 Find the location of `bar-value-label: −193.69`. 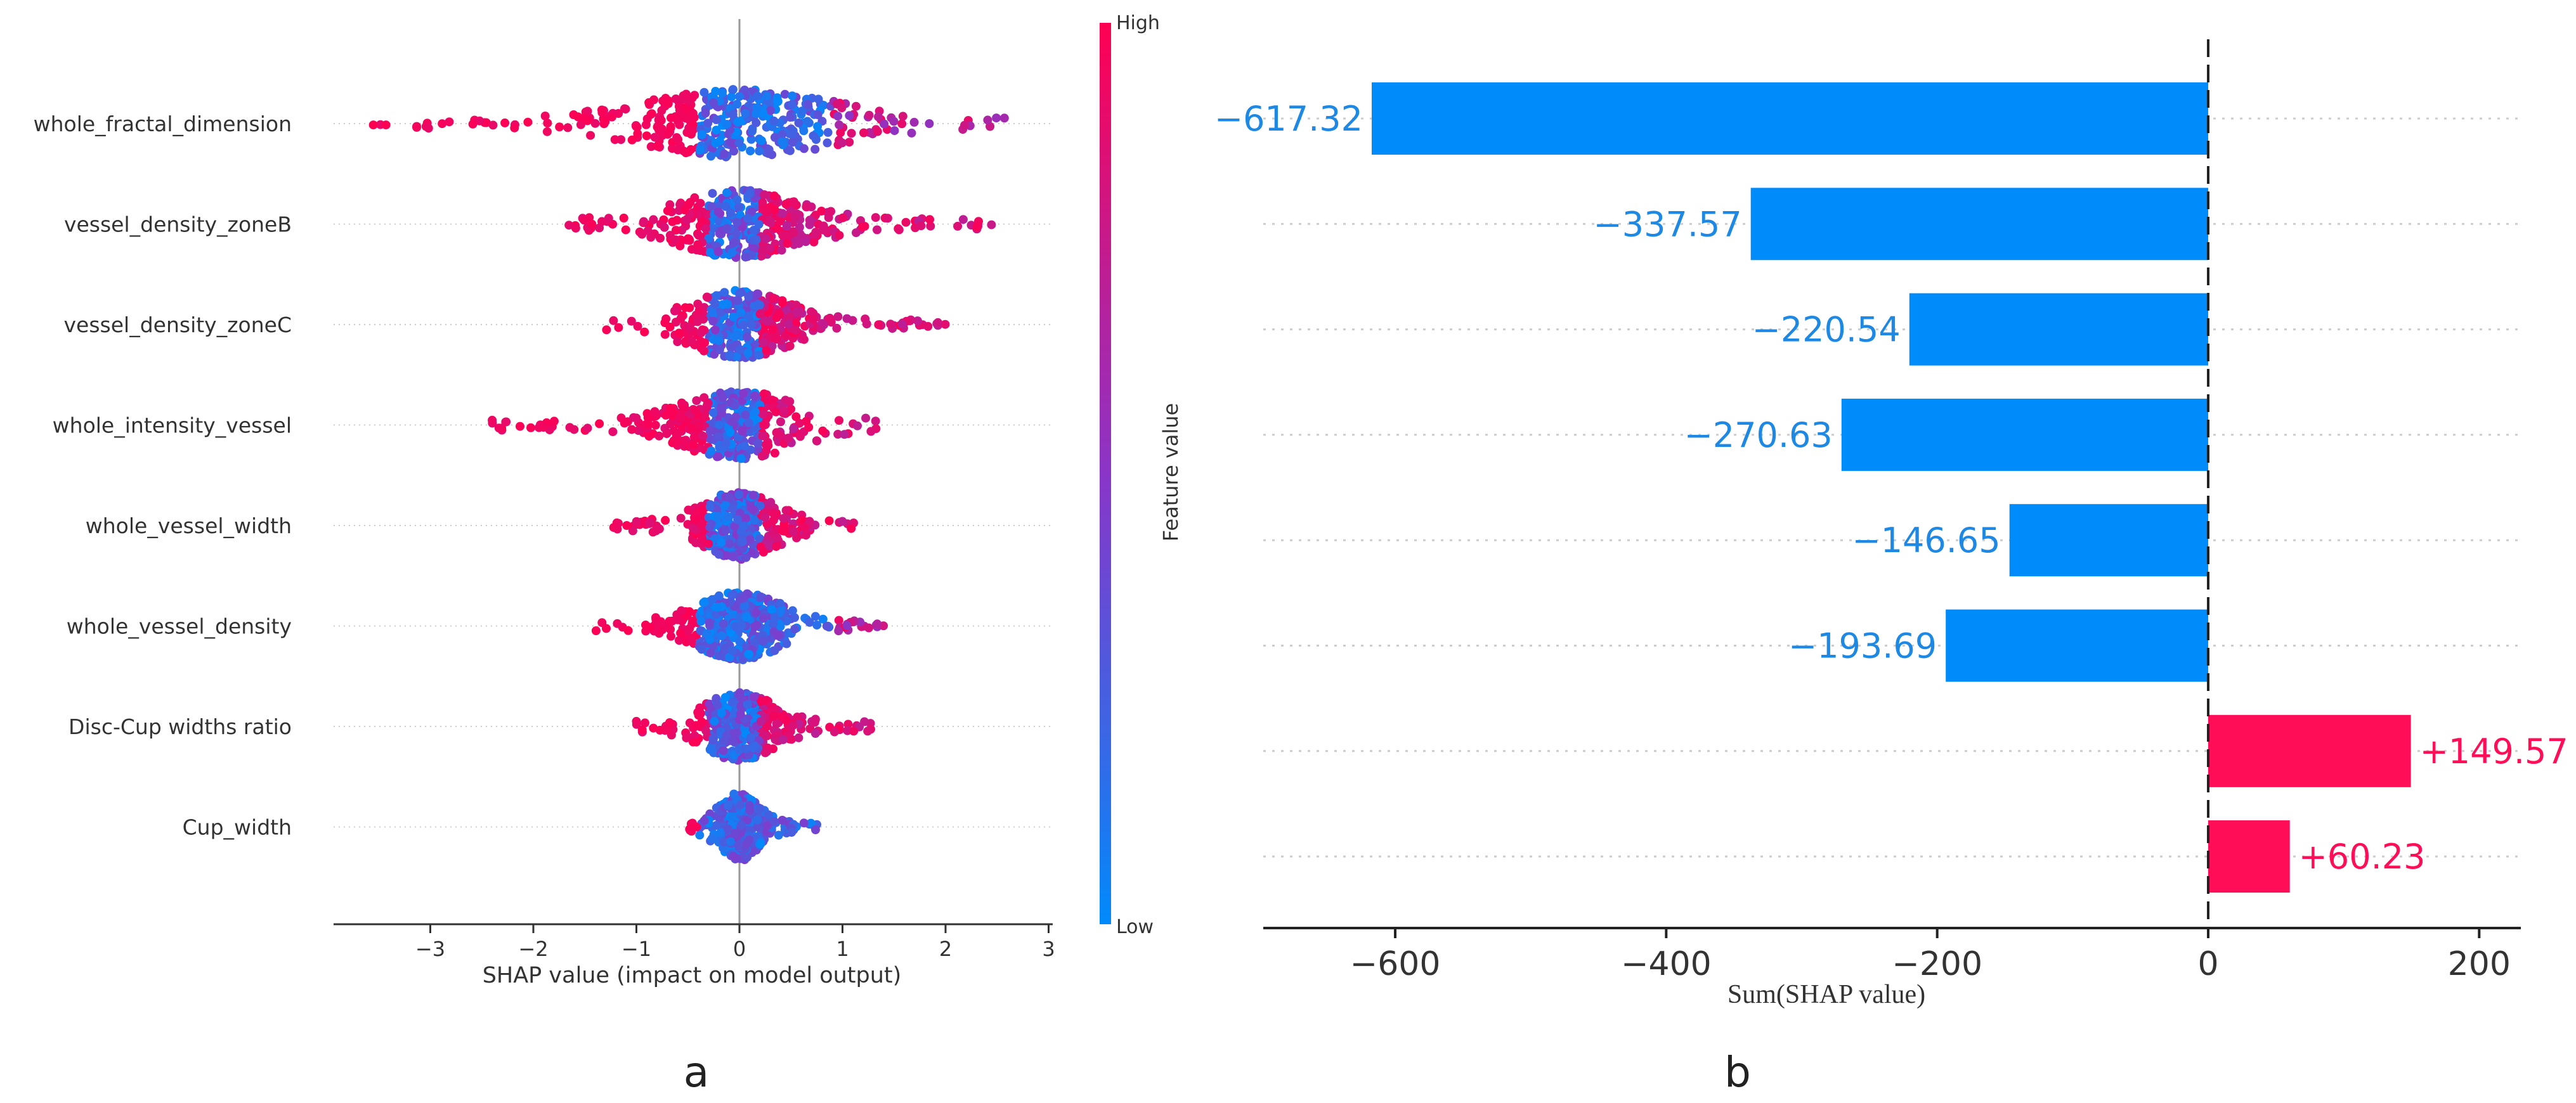

bar-value-label: −193.69 is located at coordinates (1863, 646).